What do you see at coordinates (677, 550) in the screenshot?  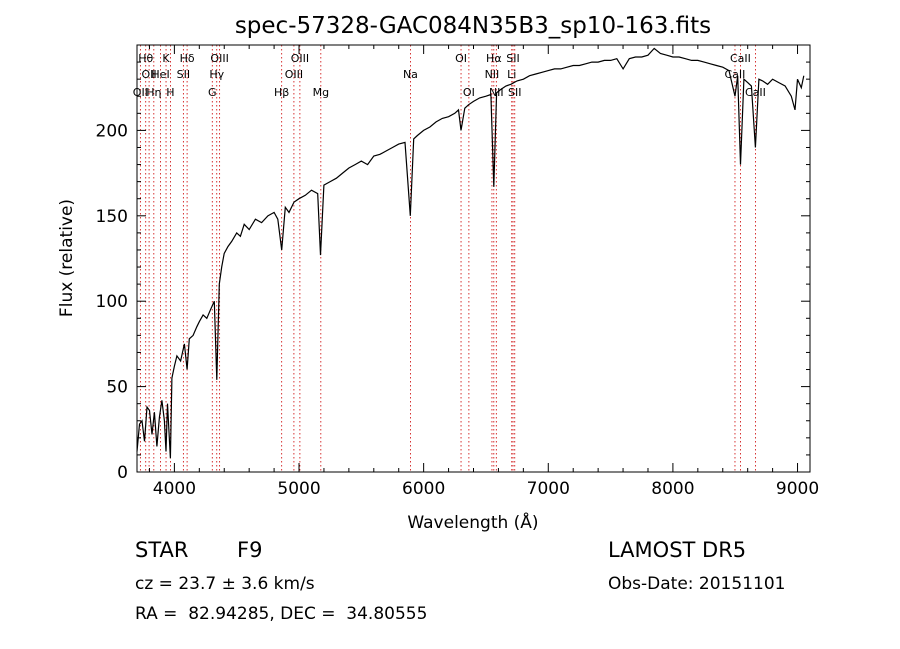 I see `data-release: LAMOST DR5` at bounding box center [677, 550].